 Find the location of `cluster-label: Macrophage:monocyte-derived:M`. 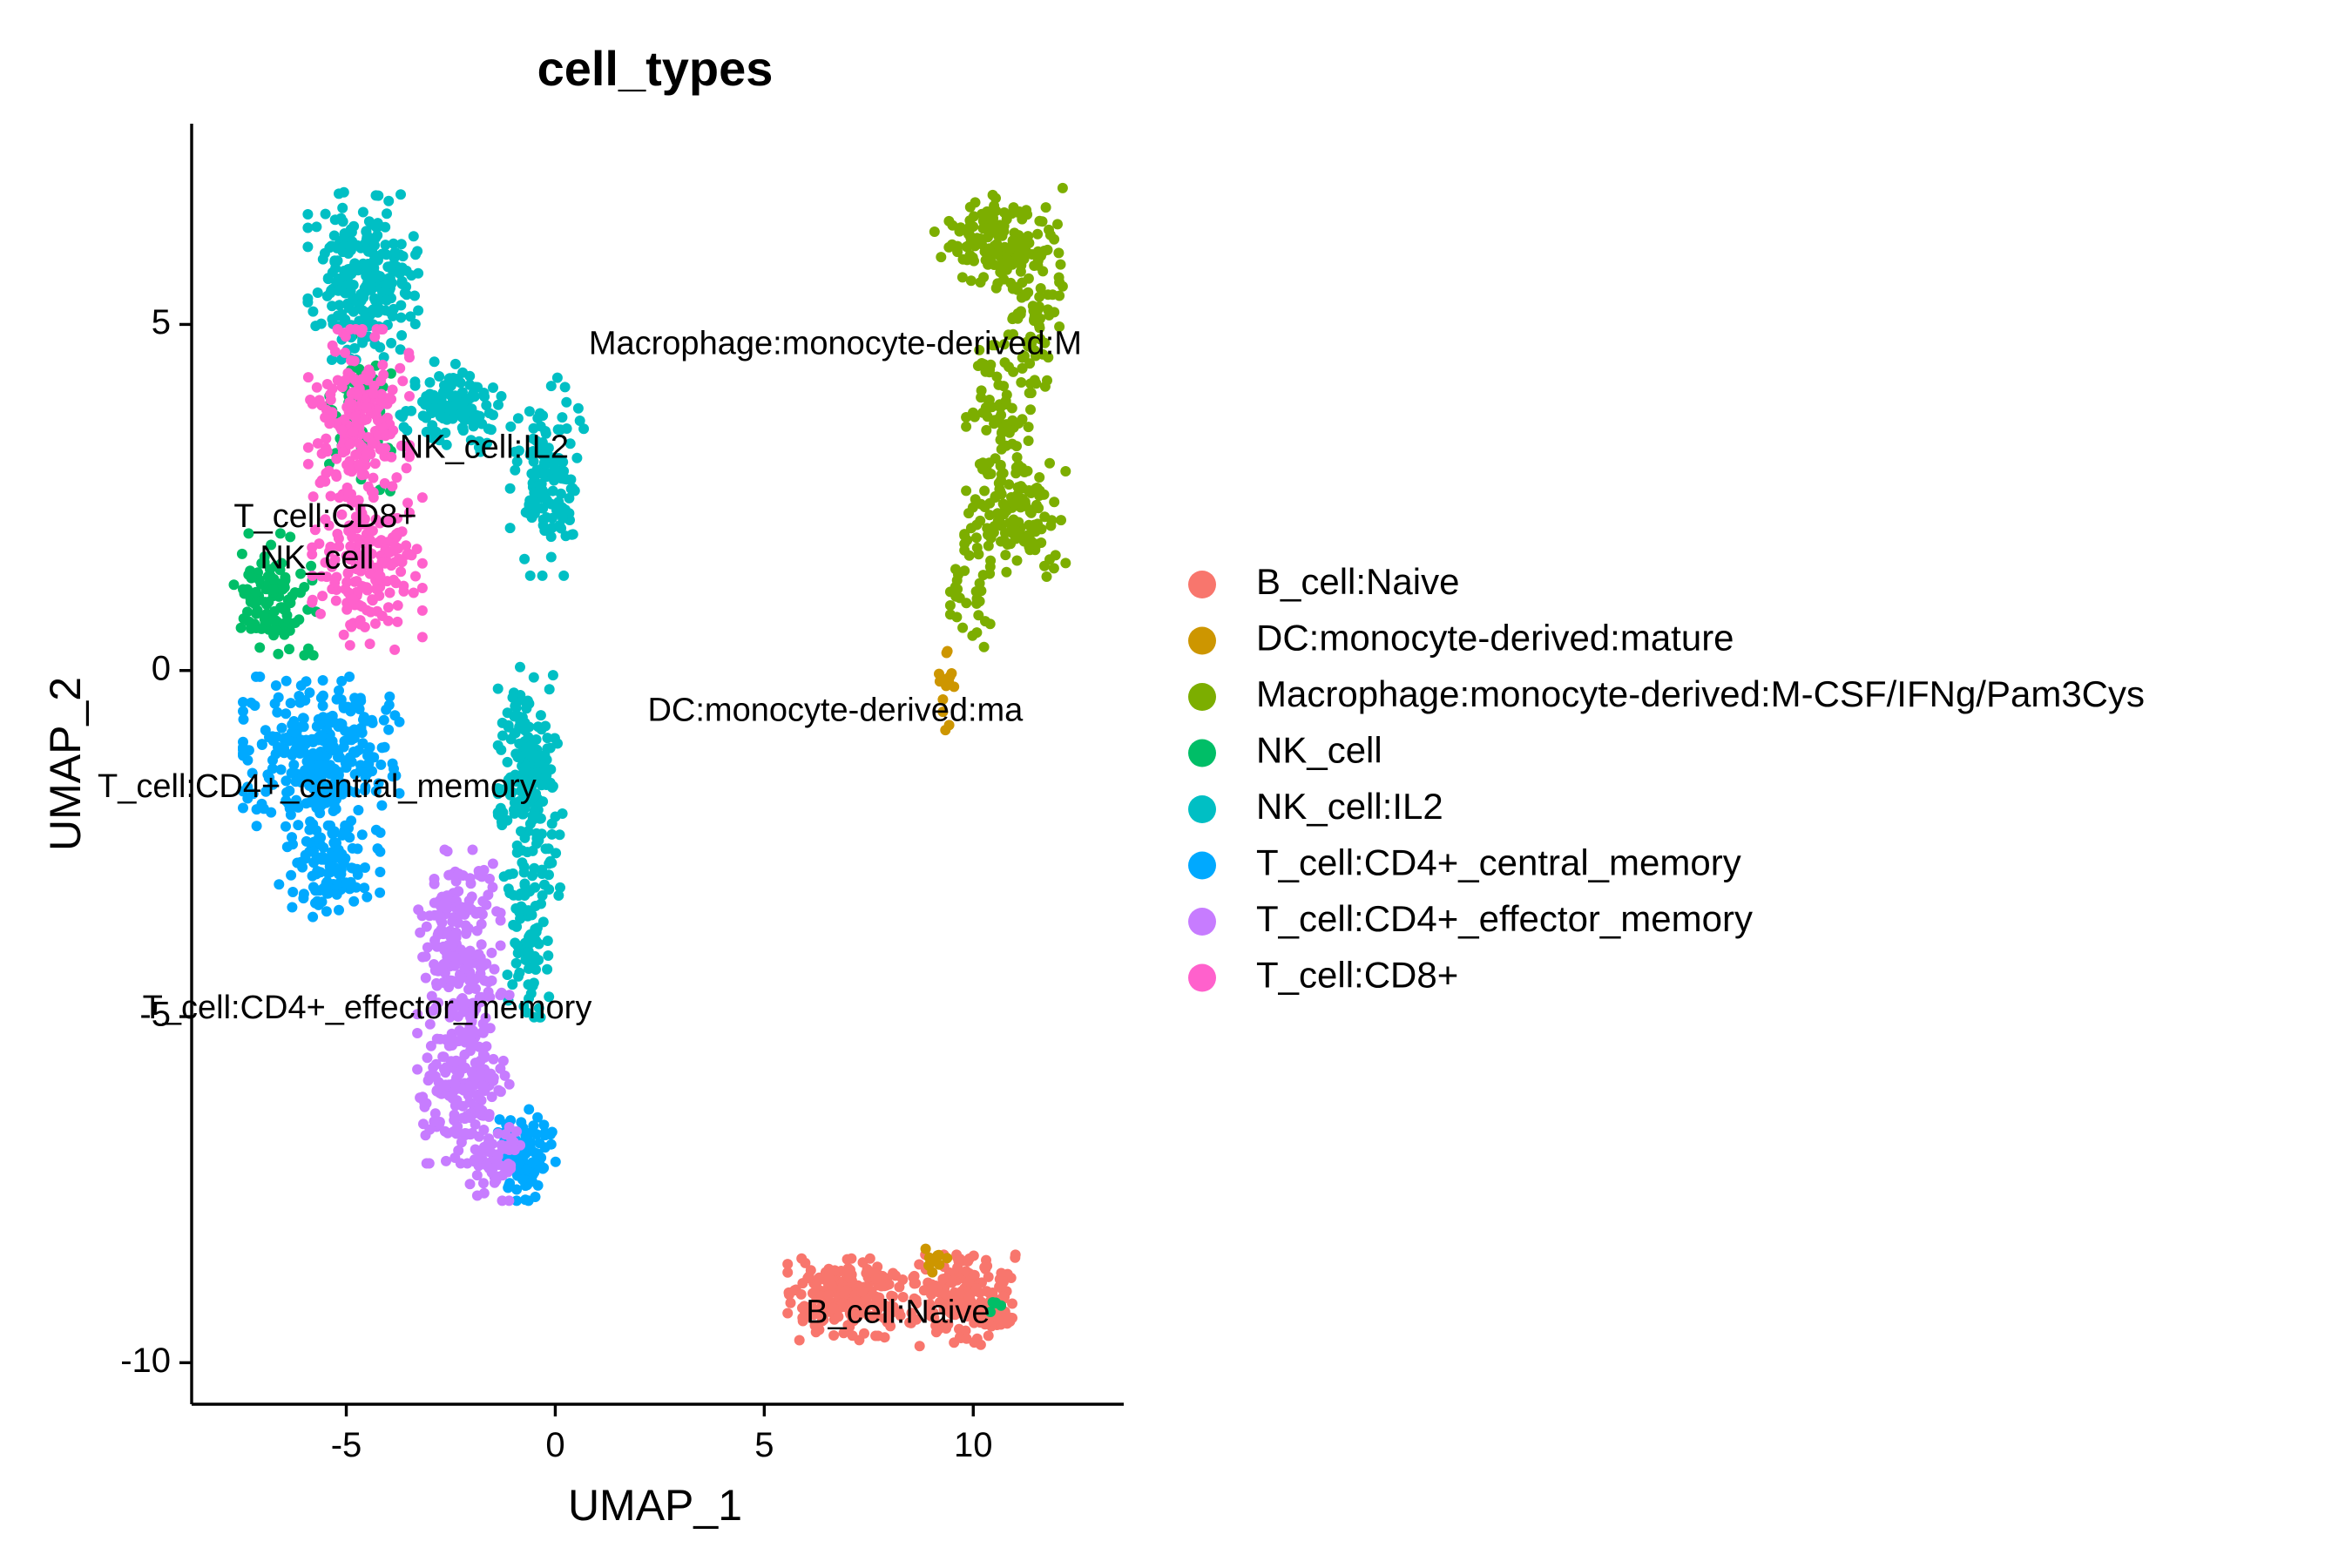

cluster-label: Macrophage:monocyte-derived:M is located at coordinates (835, 343).